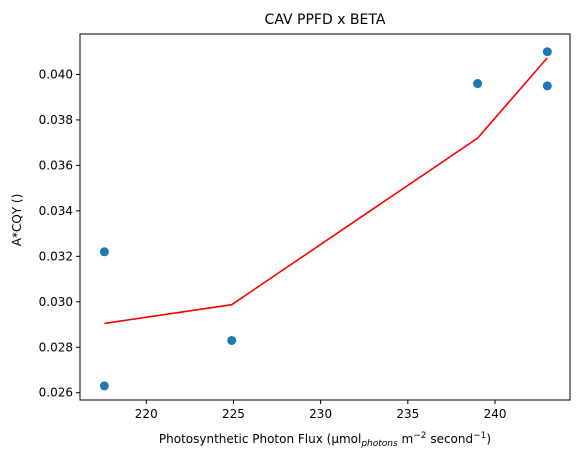  What do you see at coordinates (59, 233) in the screenshot?
I see `y-axis-ticks: 0.026 0.028 0.030 0.032 0.034 0.036 0.038 0.040` at bounding box center [59, 233].